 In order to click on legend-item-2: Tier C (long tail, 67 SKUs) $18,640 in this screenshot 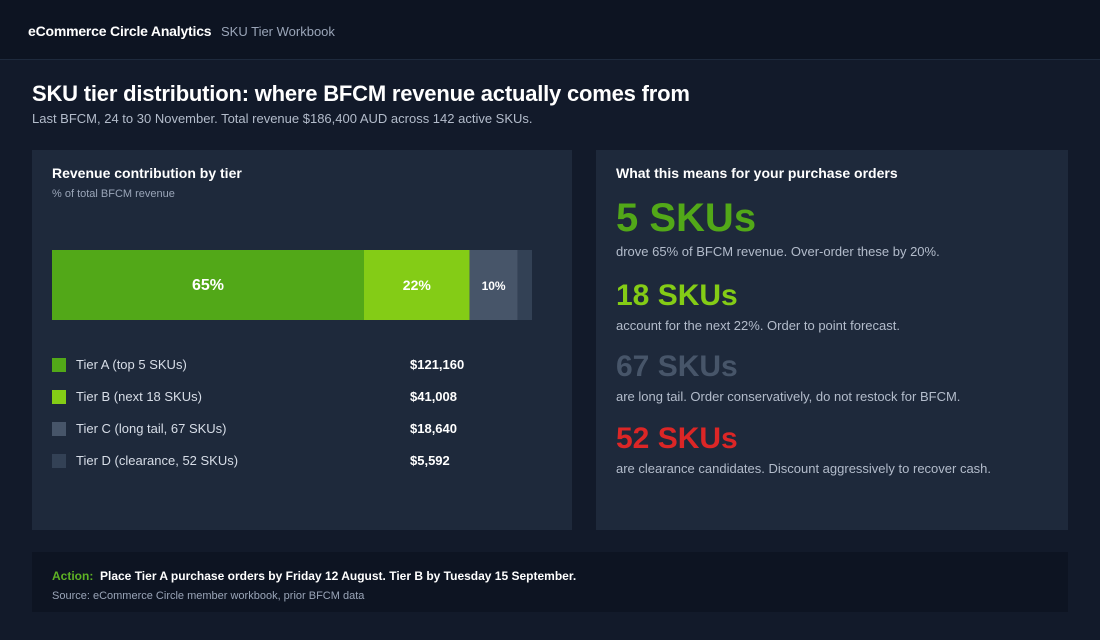, I will do `click(262, 429)`.